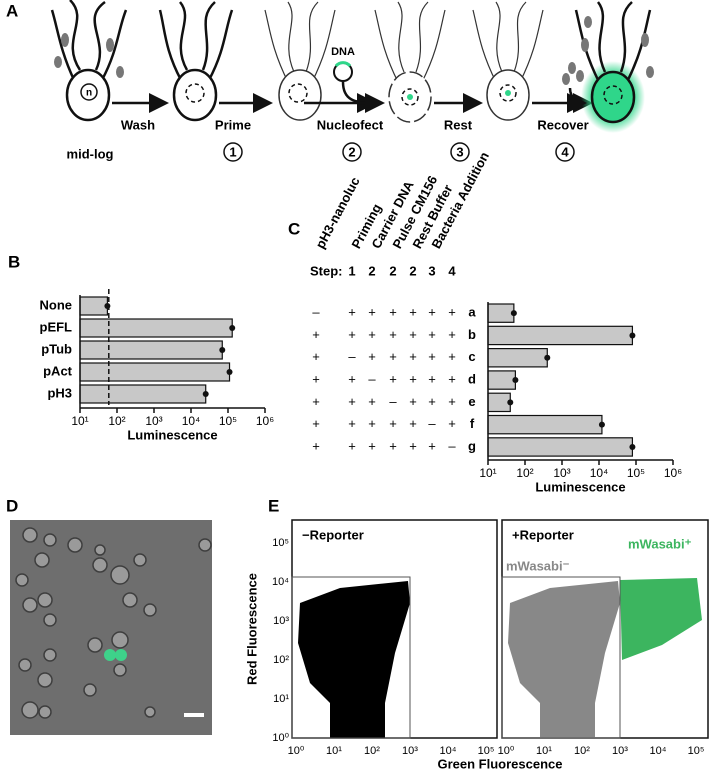 The image size is (712, 779). I want to click on category-label: e, so click(471, 401).